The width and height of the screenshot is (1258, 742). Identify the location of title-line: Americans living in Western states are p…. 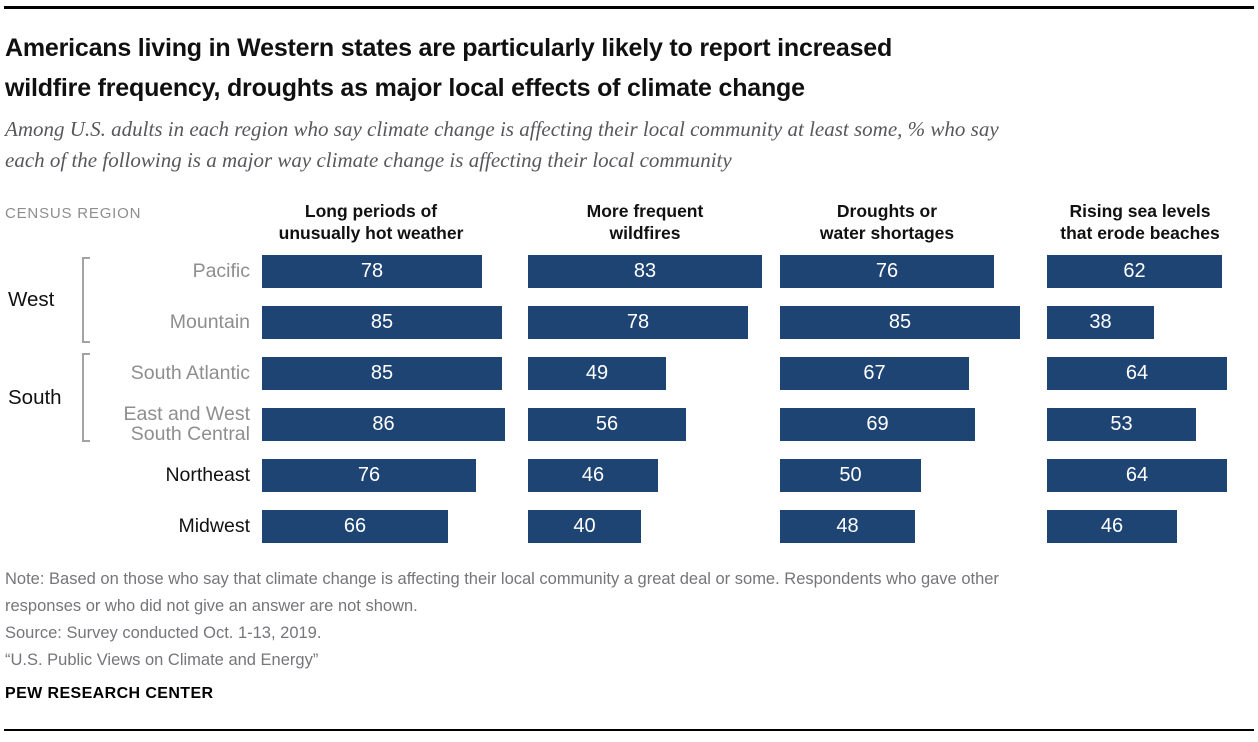
(449, 48).